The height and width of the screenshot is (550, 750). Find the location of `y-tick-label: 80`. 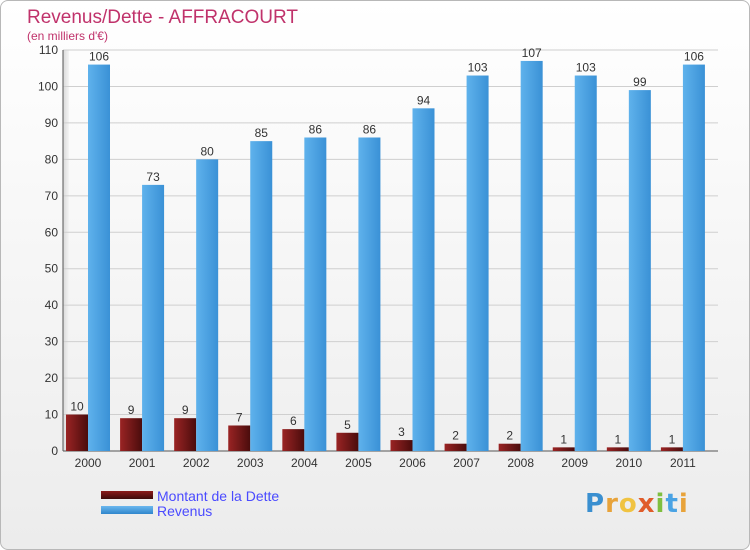

y-tick-label: 80 is located at coordinates (52, 159).